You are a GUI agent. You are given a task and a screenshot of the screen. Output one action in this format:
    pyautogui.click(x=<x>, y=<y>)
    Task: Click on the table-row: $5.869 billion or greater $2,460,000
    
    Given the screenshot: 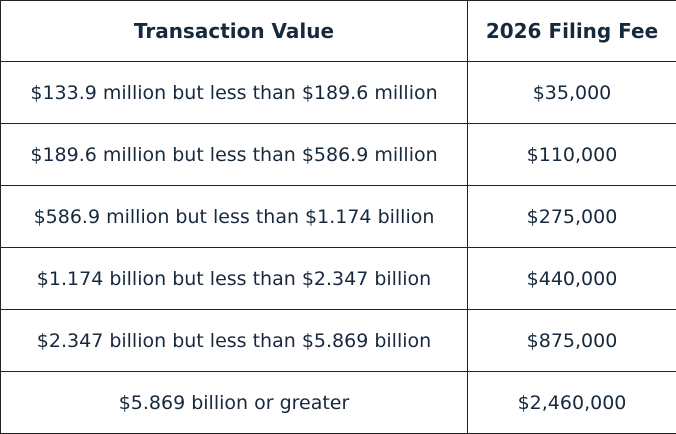 What is the action you would take?
    pyautogui.click(x=338, y=402)
    